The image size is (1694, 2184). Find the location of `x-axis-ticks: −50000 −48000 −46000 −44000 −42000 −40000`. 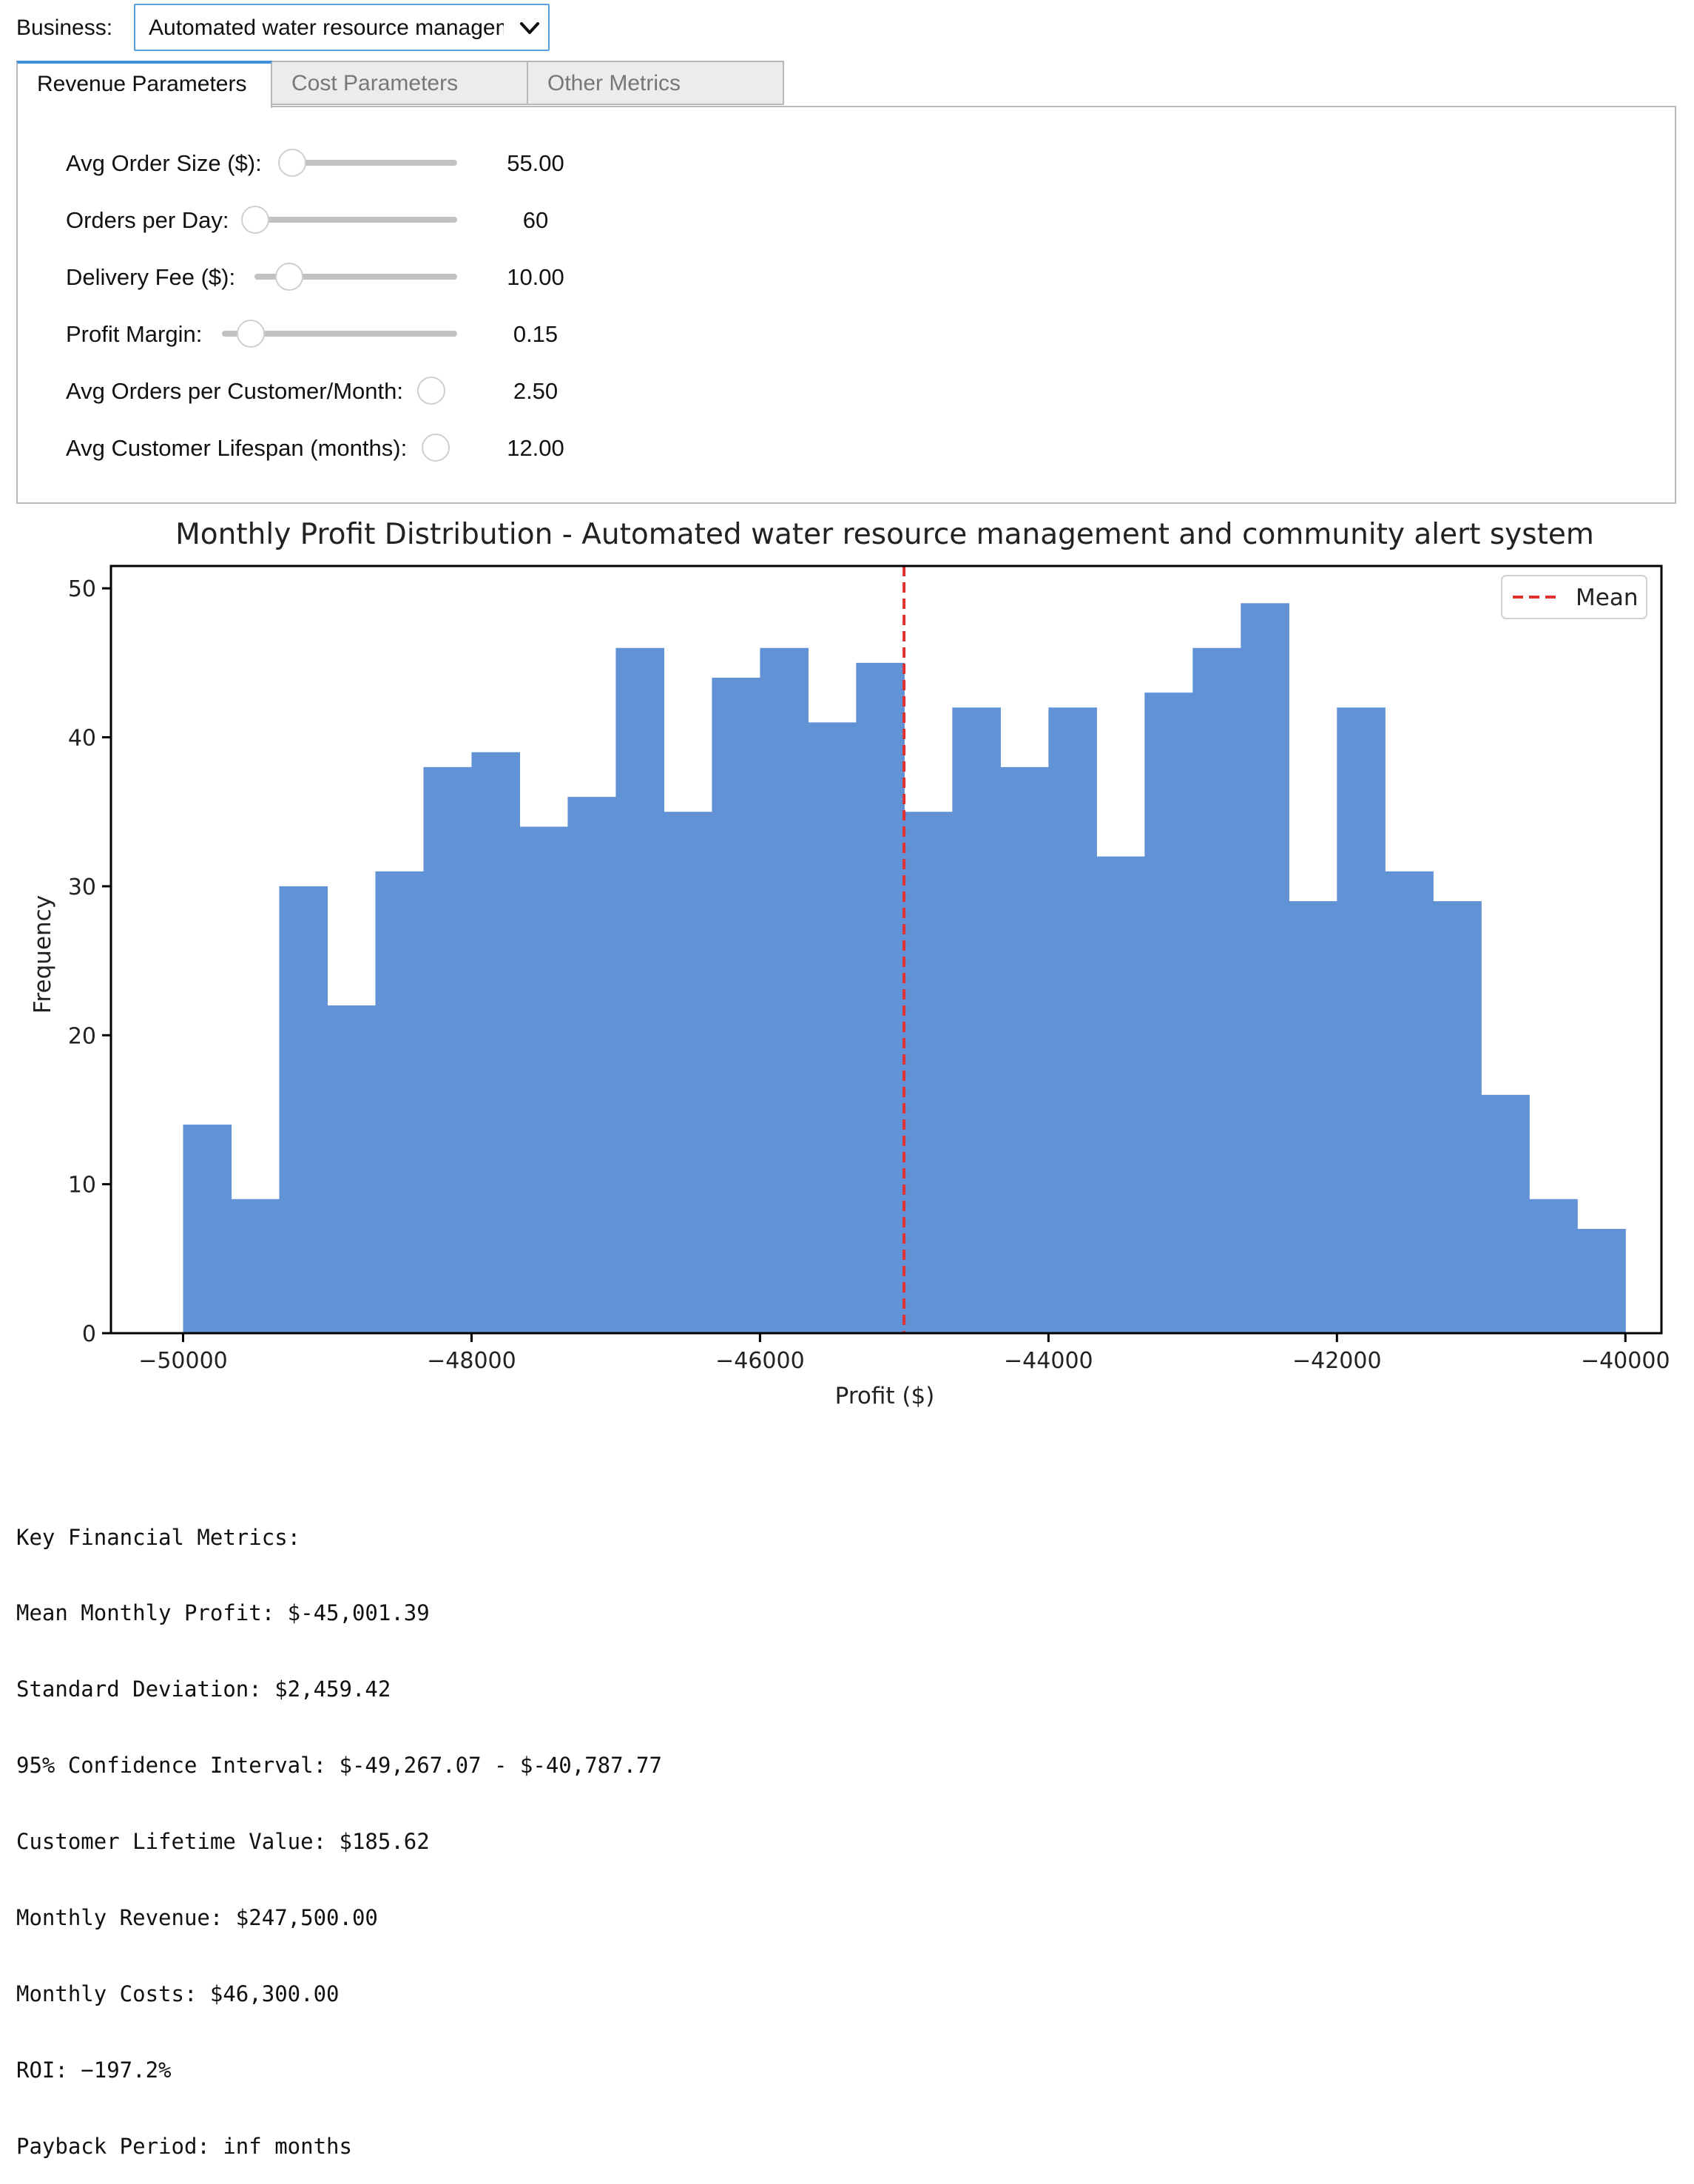

x-axis-ticks: −50000 −48000 −46000 −44000 −42000 −40000 is located at coordinates (904, 1354).